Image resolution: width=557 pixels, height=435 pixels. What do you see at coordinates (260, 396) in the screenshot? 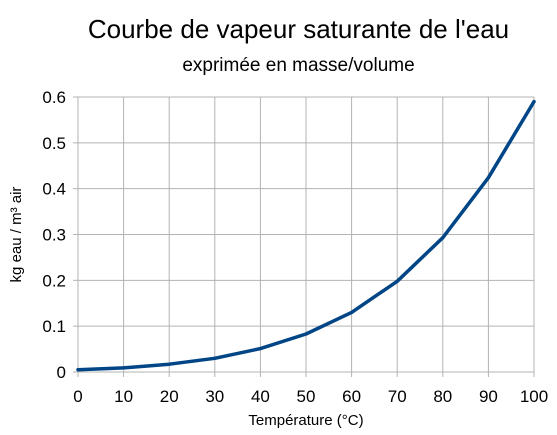
I see `x-tick-label: 40` at bounding box center [260, 396].